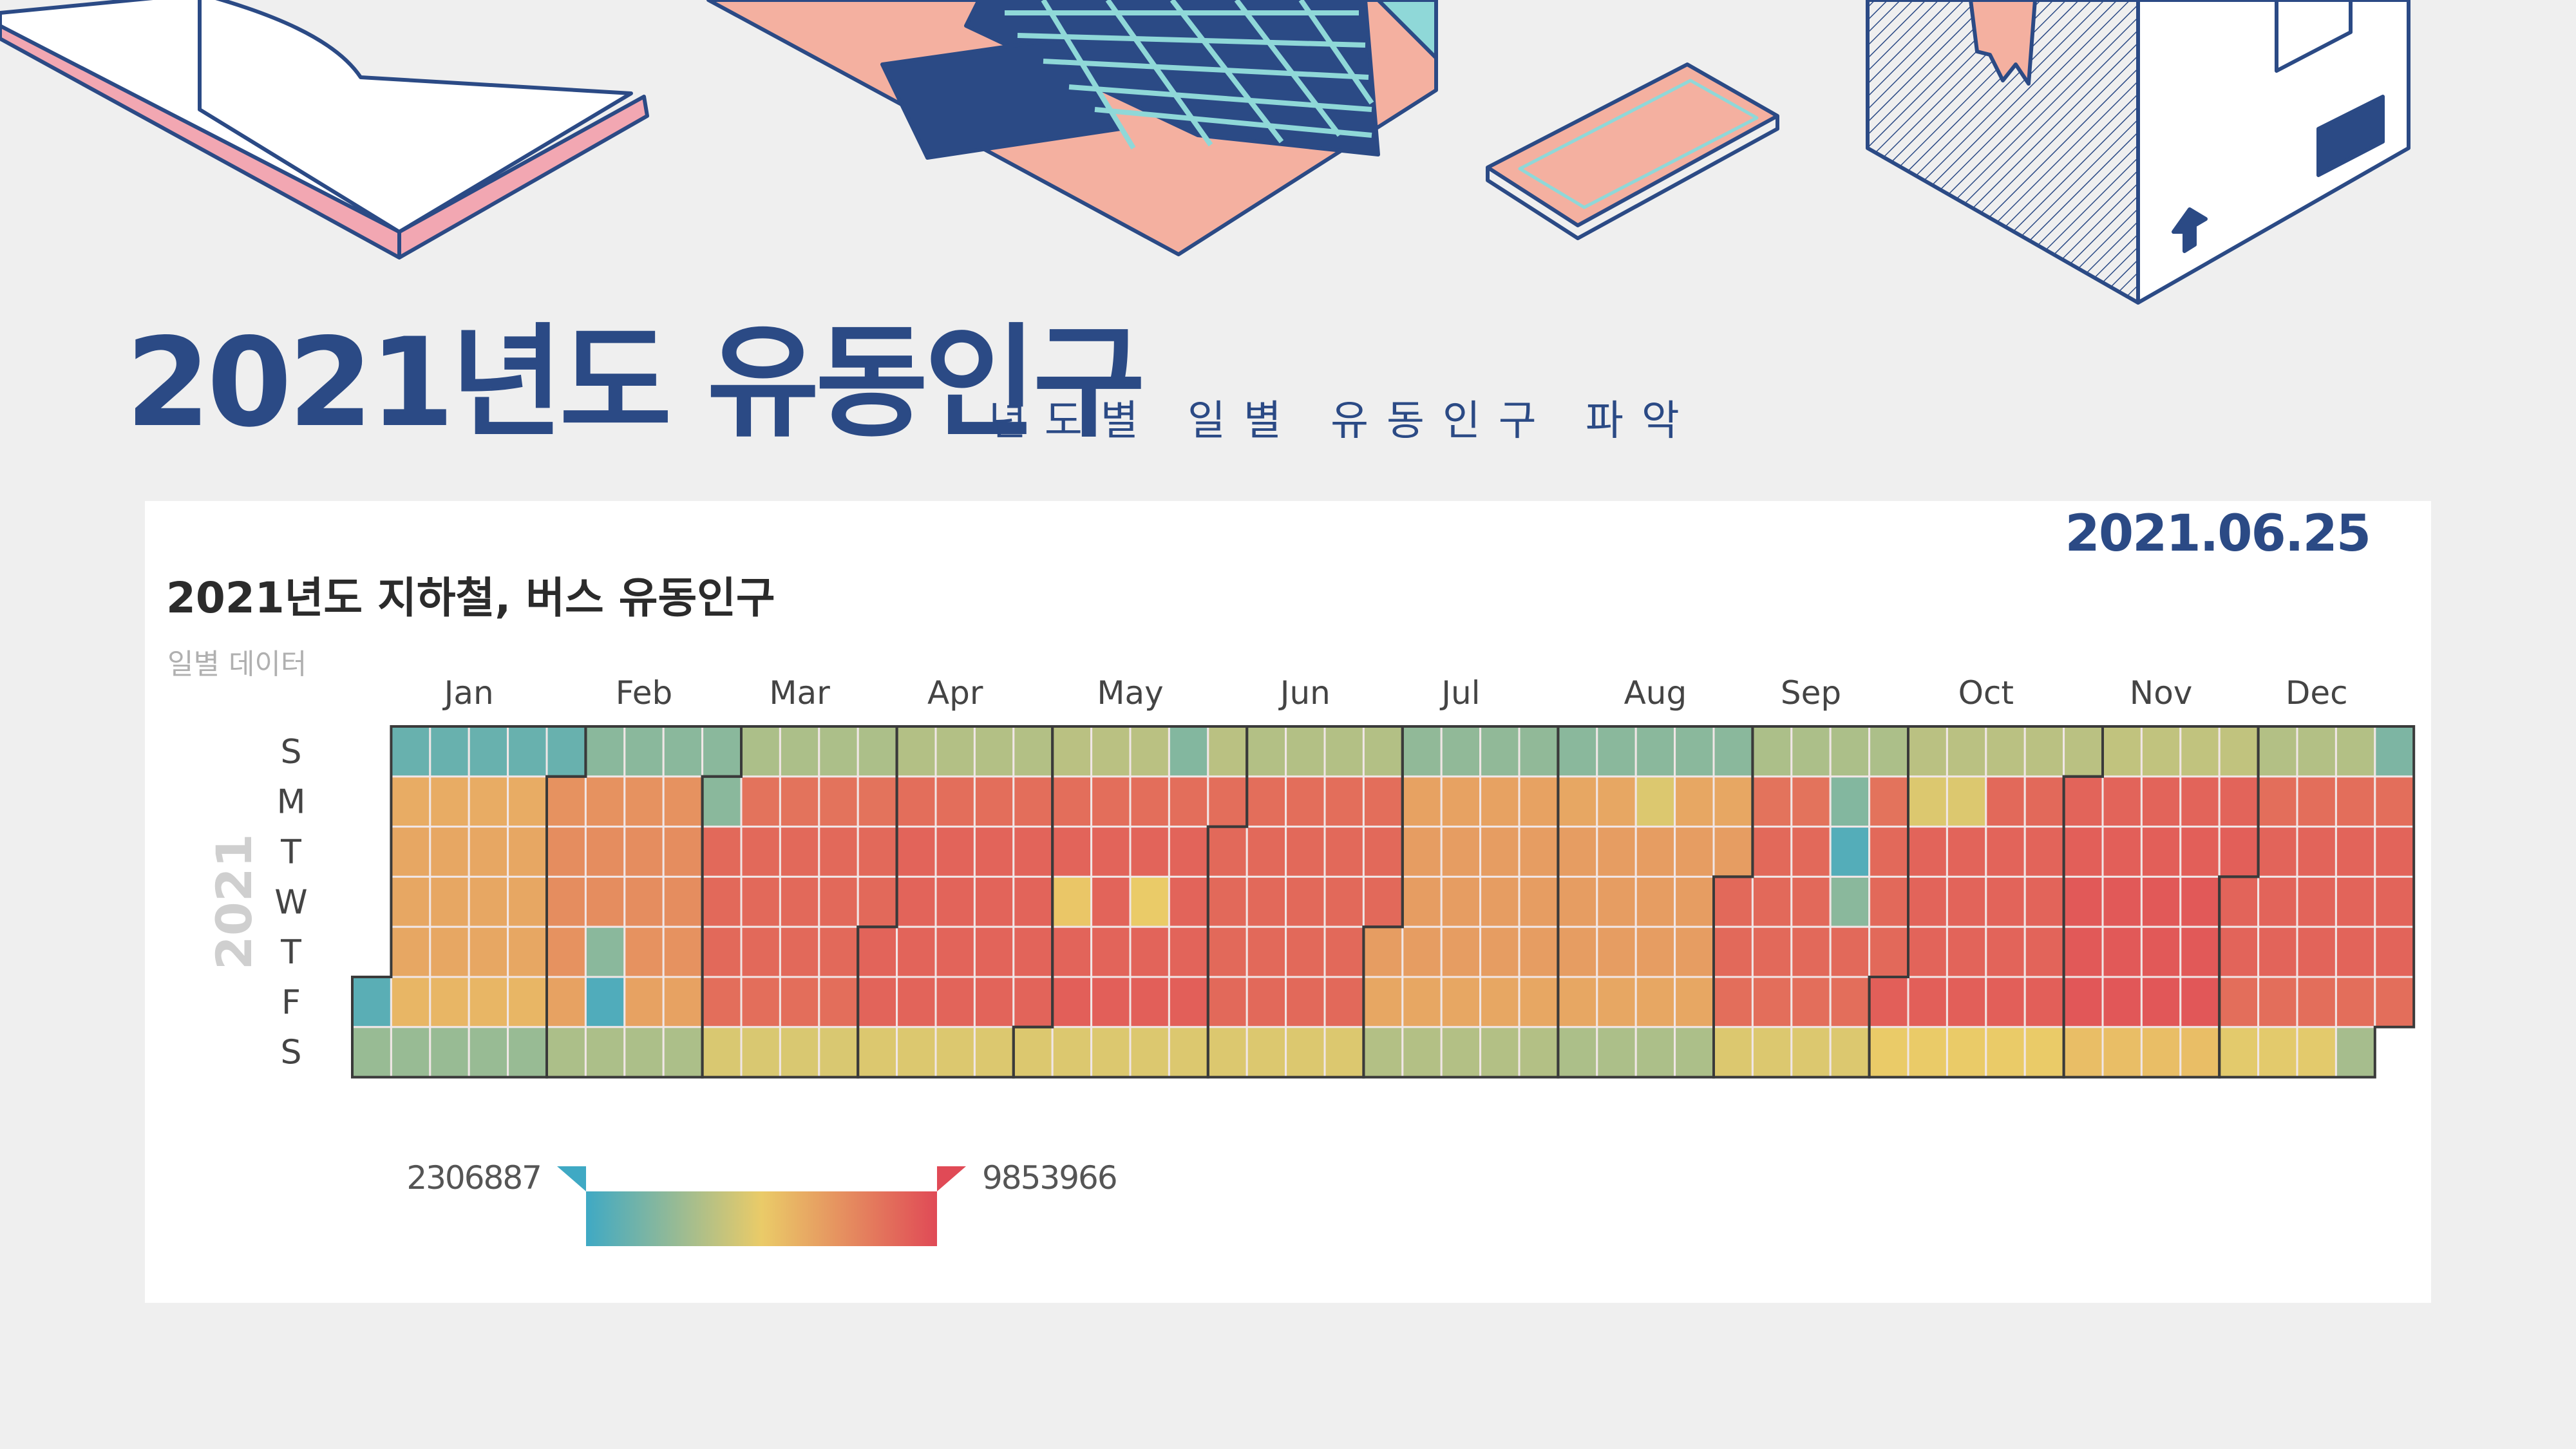  I want to click on chart-subtitle: 일별 데이터, so click(237, 664).